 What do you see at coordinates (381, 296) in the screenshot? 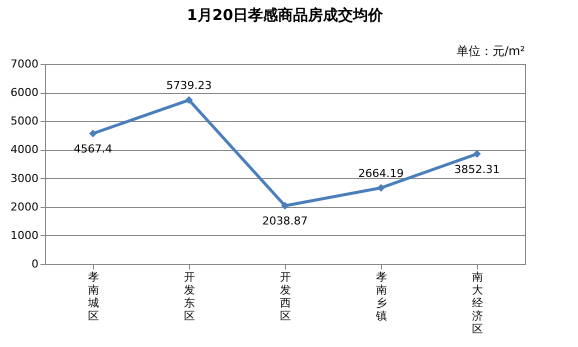
I see `x-tick-label: 孝南乡镇` at bounding box center [381, 296].